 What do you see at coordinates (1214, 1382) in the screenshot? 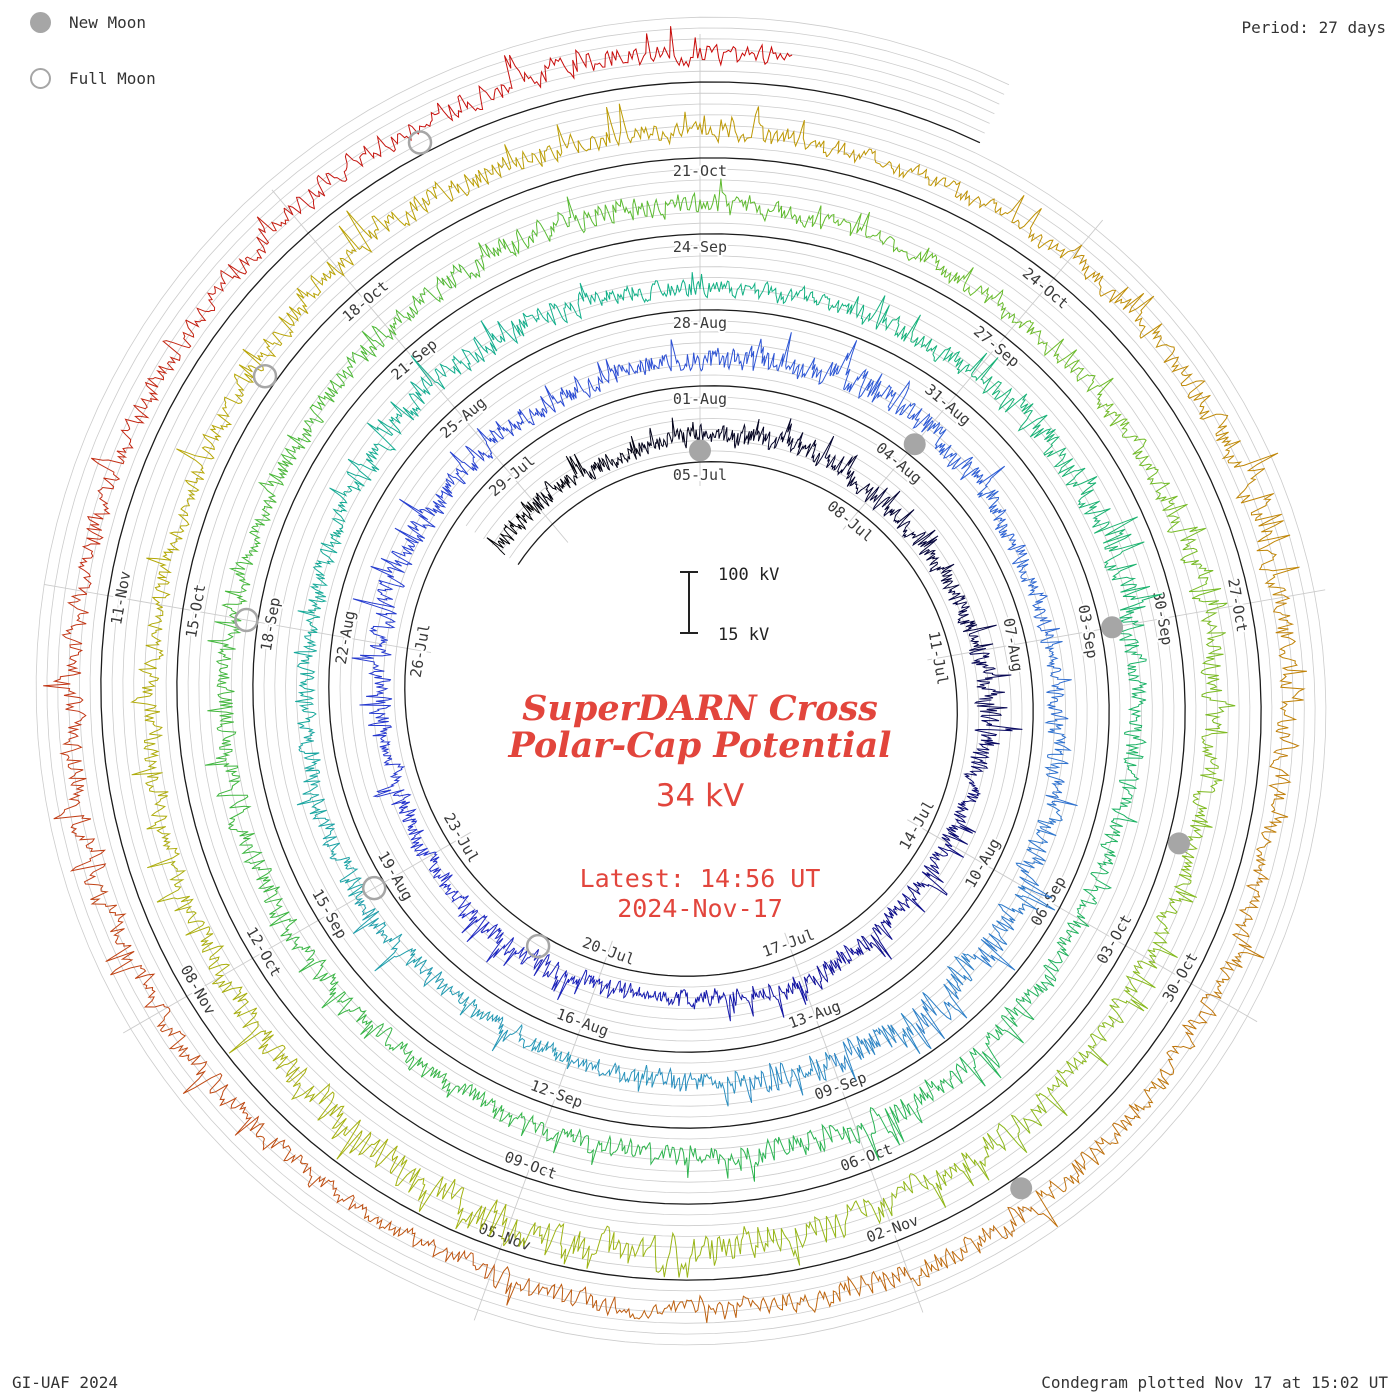
I see `plotted-timestamp-label: Condegram plotted Nov 17 at 15:02 UT` at bounding box center [1214, 1382].